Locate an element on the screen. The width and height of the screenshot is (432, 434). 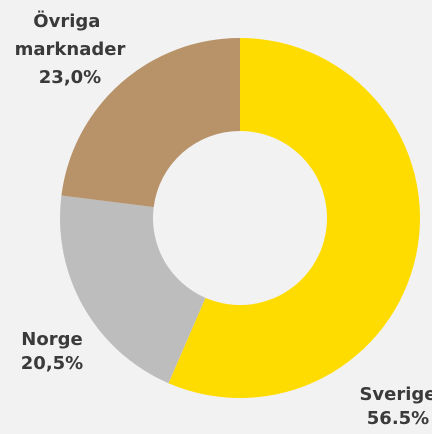
donut-segment is located at coordinates (132, 289).